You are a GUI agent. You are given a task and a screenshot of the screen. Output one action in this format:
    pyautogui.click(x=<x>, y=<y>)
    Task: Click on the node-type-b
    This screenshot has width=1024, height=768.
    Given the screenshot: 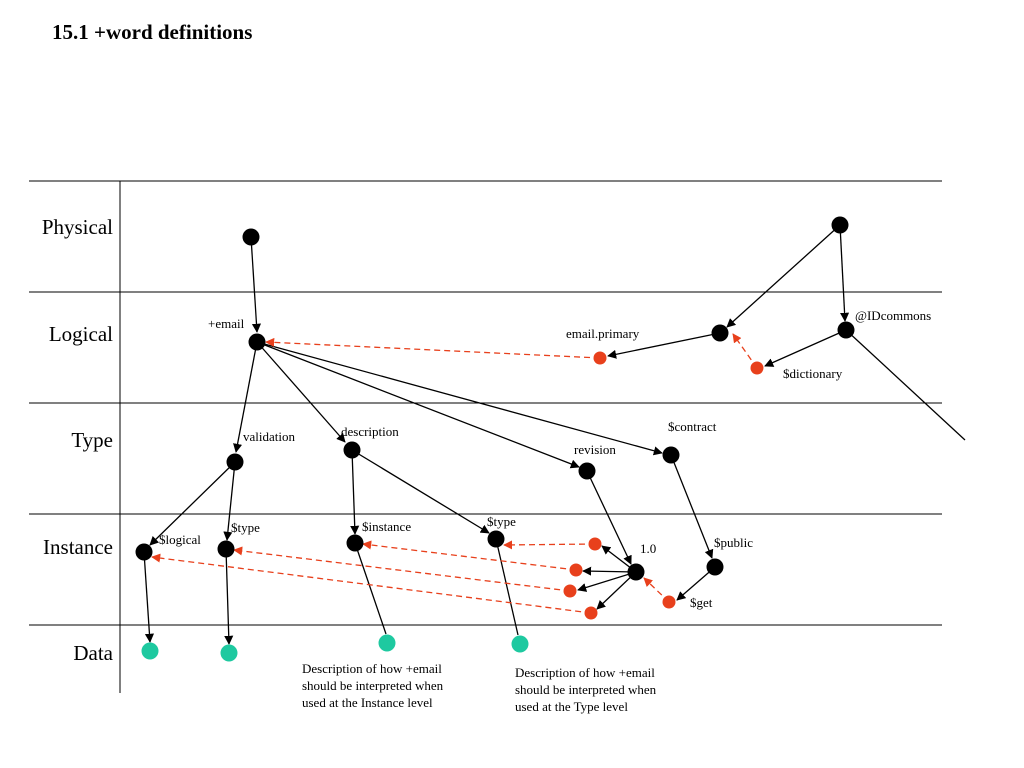 What is the action you would take?
    pyautogui.click(x=496, y=539)
    